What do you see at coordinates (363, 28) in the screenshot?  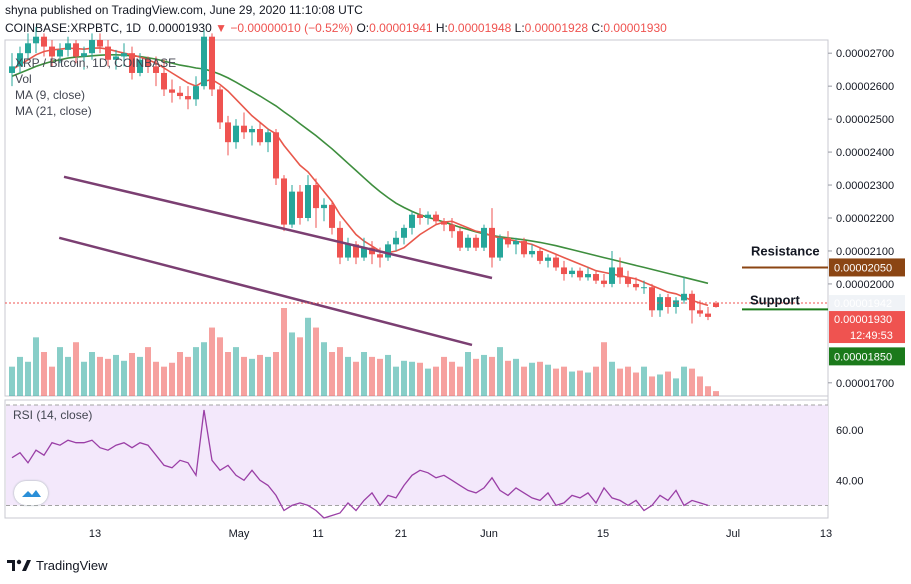 I see `open-label: O:` at bounding box center [363, 28].